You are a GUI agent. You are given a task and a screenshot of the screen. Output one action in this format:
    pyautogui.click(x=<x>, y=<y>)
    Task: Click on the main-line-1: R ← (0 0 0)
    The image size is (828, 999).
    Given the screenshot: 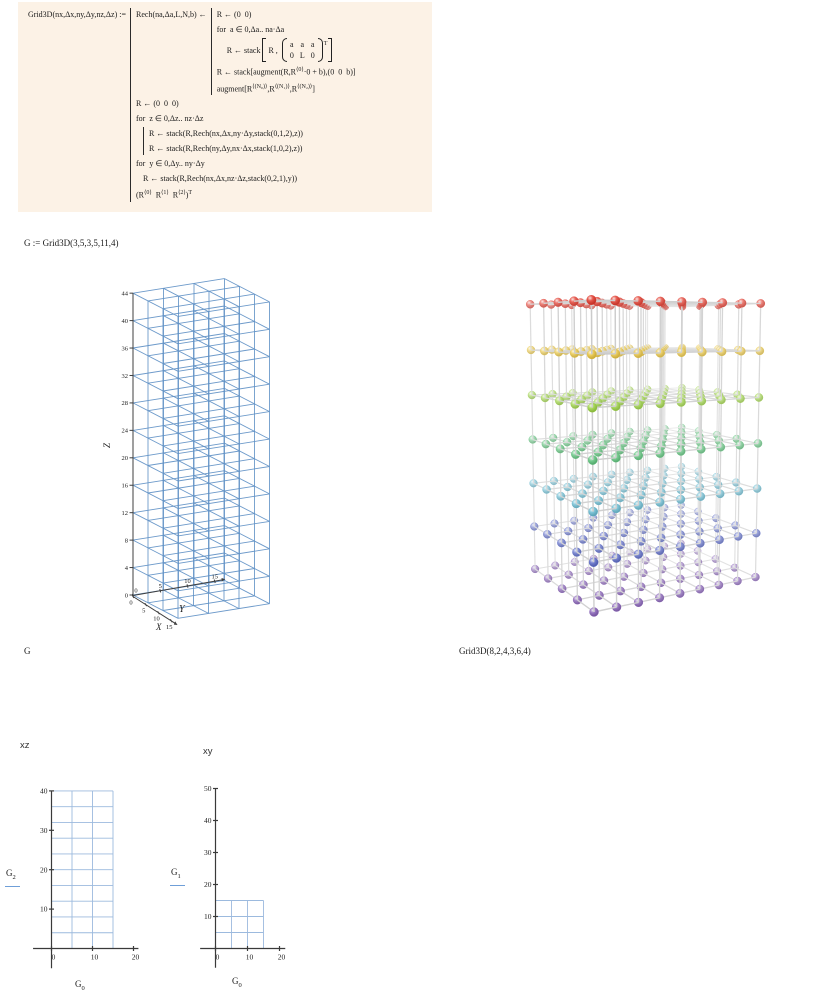 What is the action you would take?
    pyautogui.click(x=157, y=104)
    